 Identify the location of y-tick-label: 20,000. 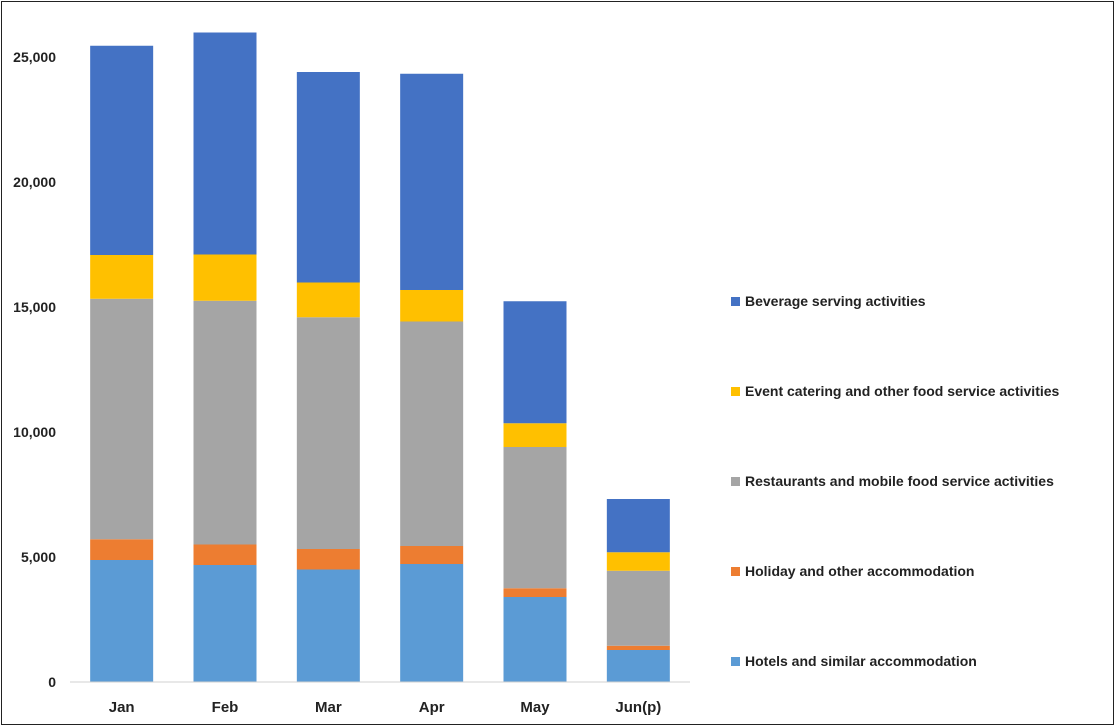
(34, 182).